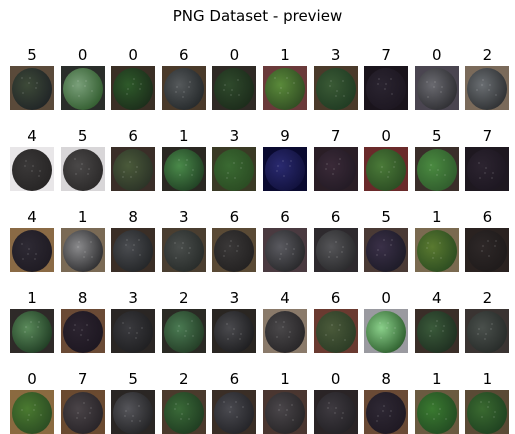 This screenshot has height=434, width=515. Describe the element at coordinates (285, 136) in the screenshot. I see `cell-label: 9` at that location.